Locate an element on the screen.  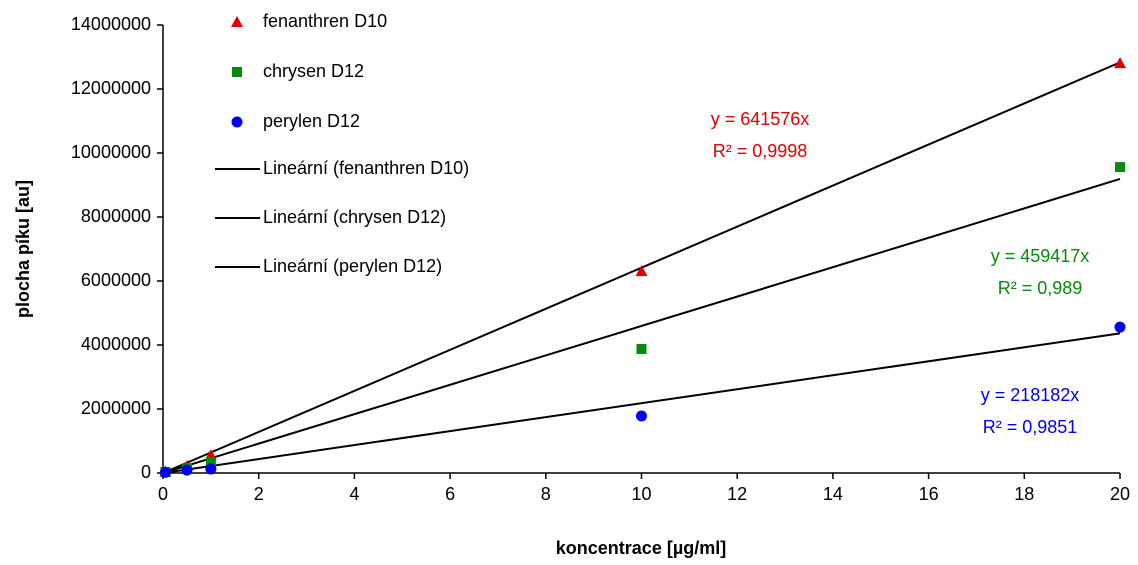
trendline-equation: y = 459417x is located at coordinates (1040, 256).